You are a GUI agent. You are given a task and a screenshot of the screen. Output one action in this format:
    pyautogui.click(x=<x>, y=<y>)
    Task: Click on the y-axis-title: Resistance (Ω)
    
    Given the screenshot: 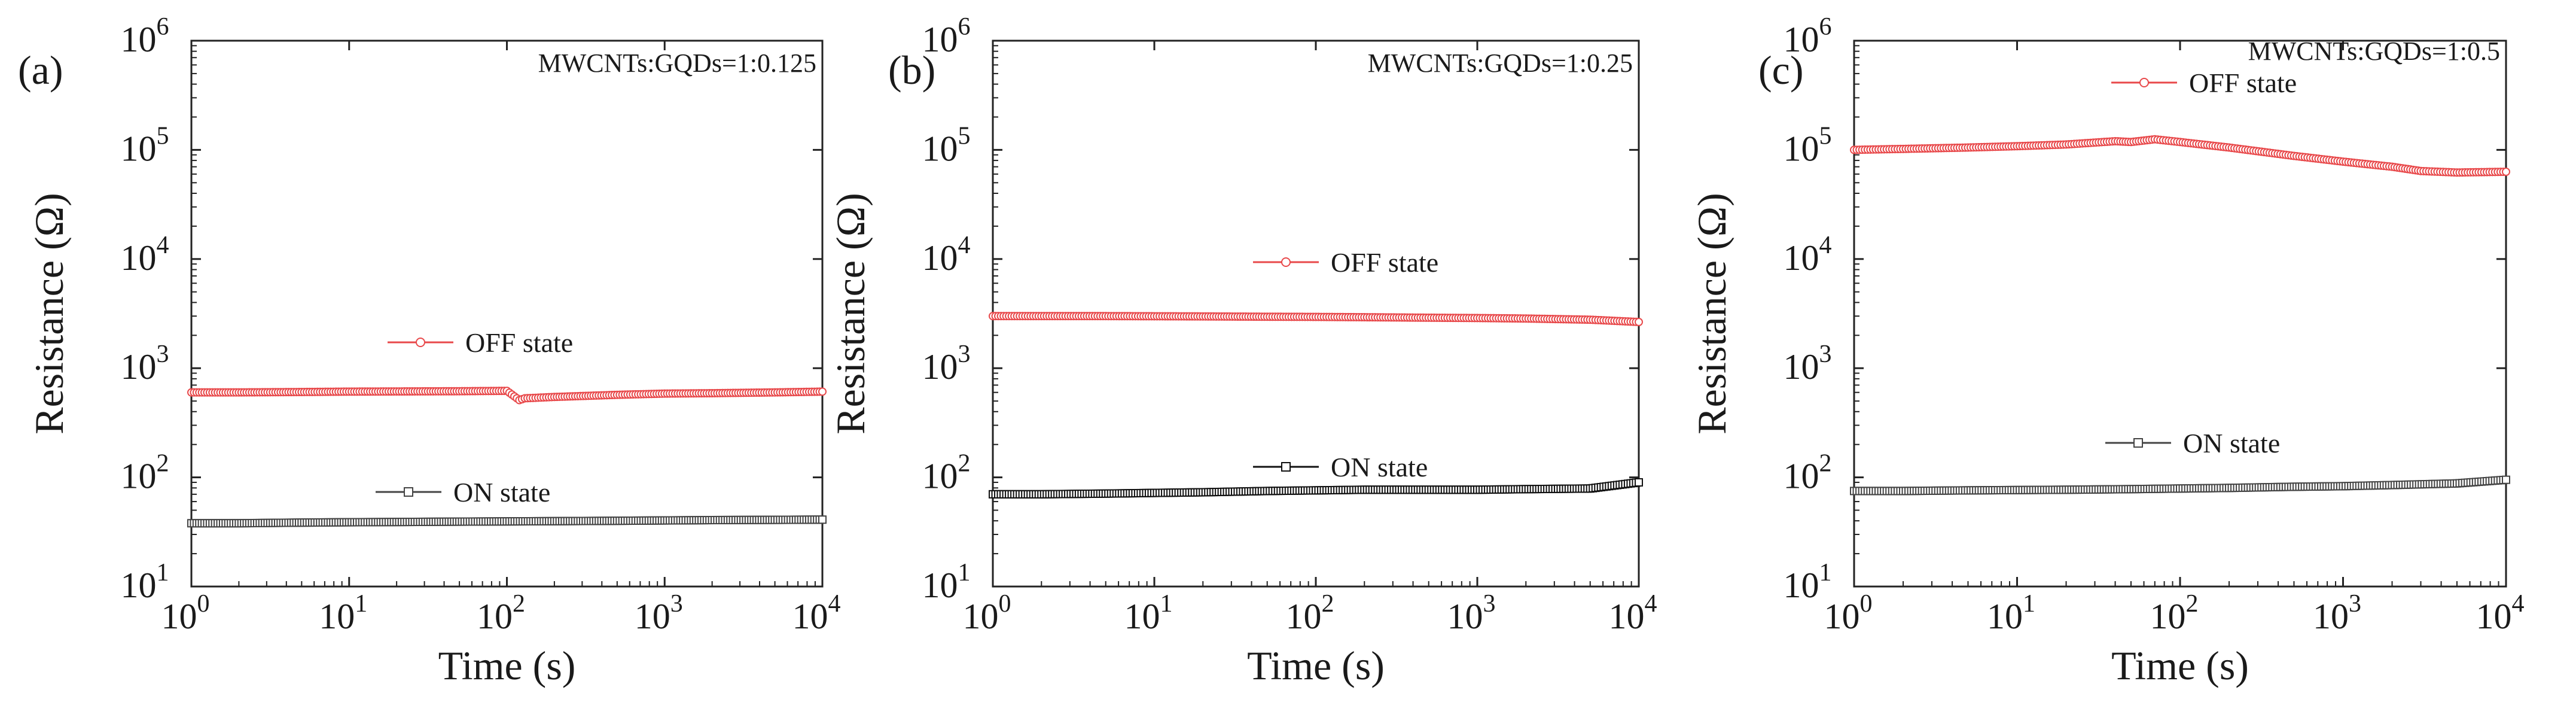 What is the action you would take?
    pyautogui.click(x=850, y=314)
    